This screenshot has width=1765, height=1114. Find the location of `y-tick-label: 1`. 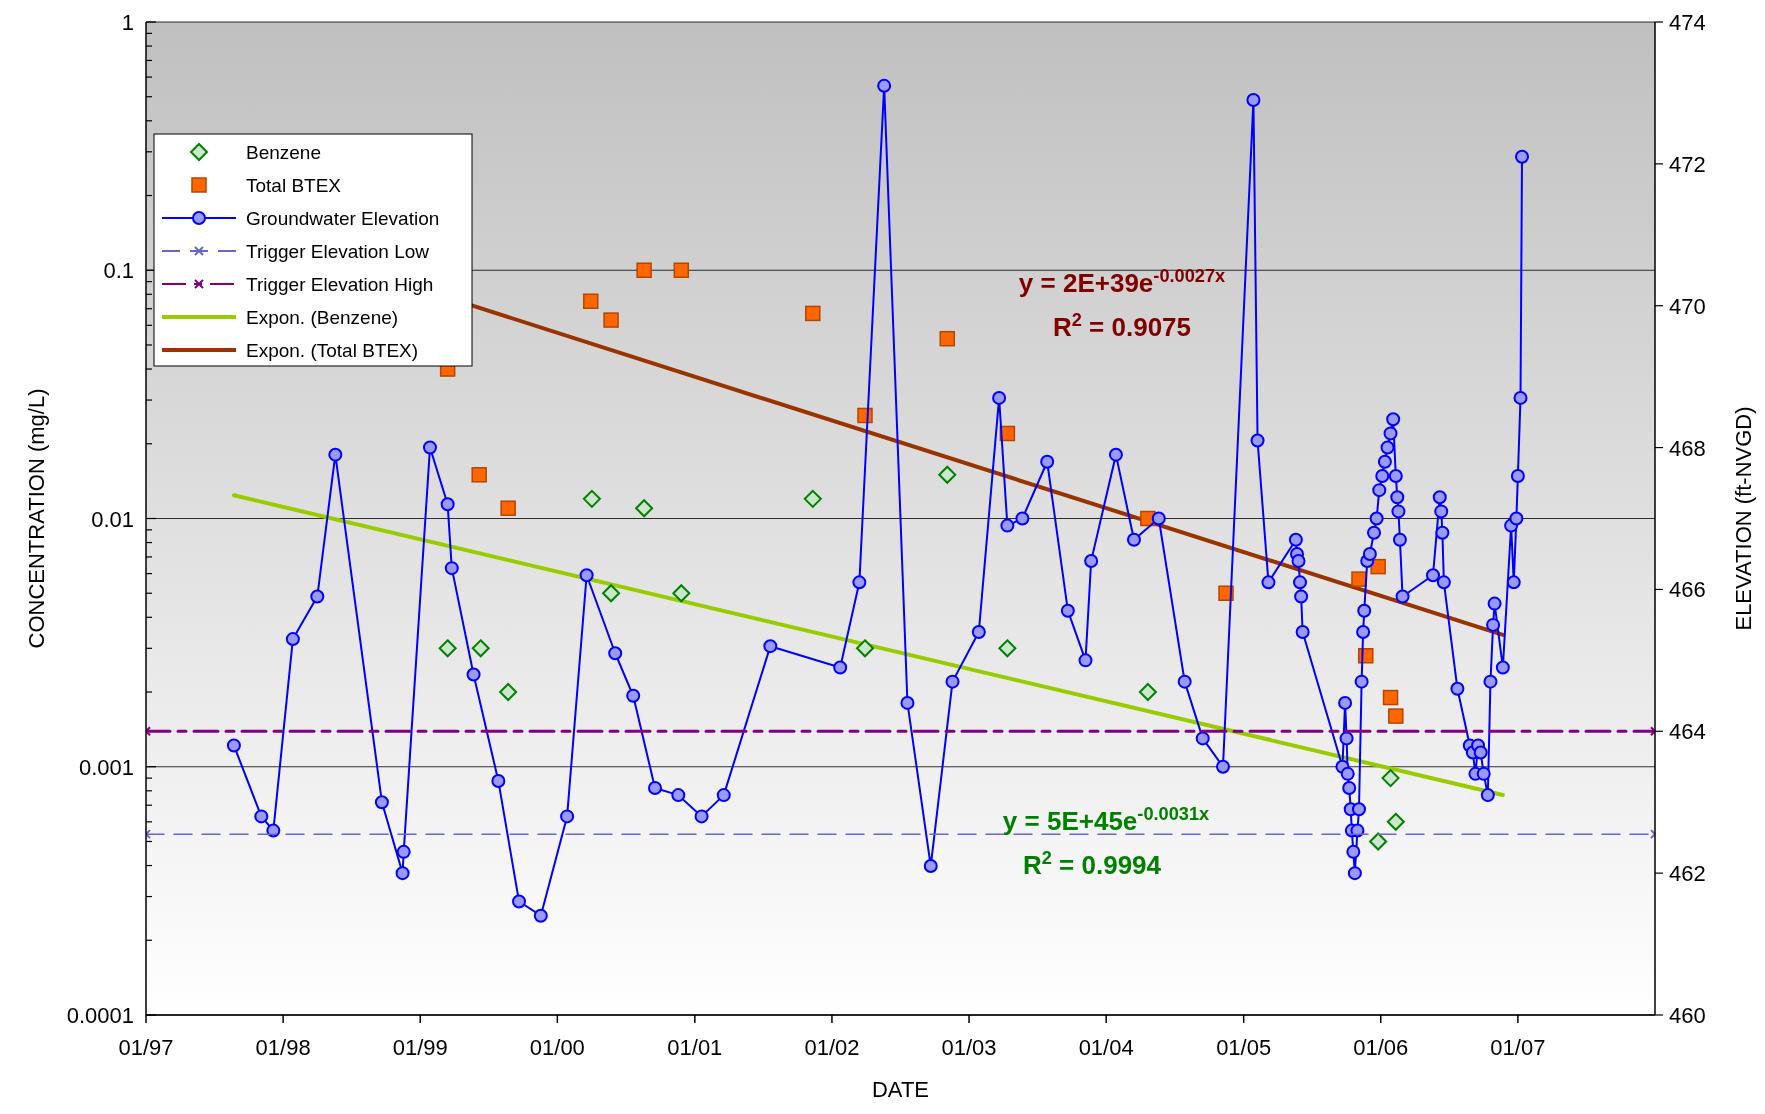

y-tick-label: 1 is located at coordinates (127, 22).